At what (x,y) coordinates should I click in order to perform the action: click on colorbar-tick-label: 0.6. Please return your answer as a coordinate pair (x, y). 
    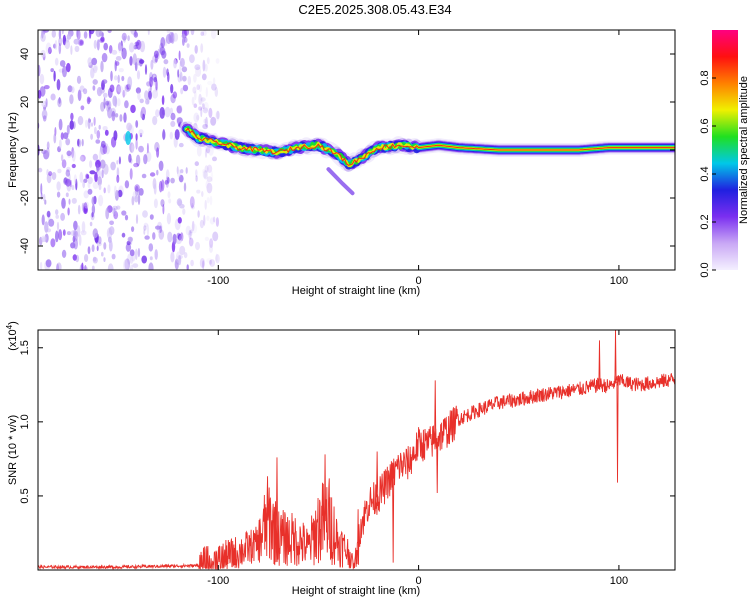
    Looking at the image, I should click on (705, 125).